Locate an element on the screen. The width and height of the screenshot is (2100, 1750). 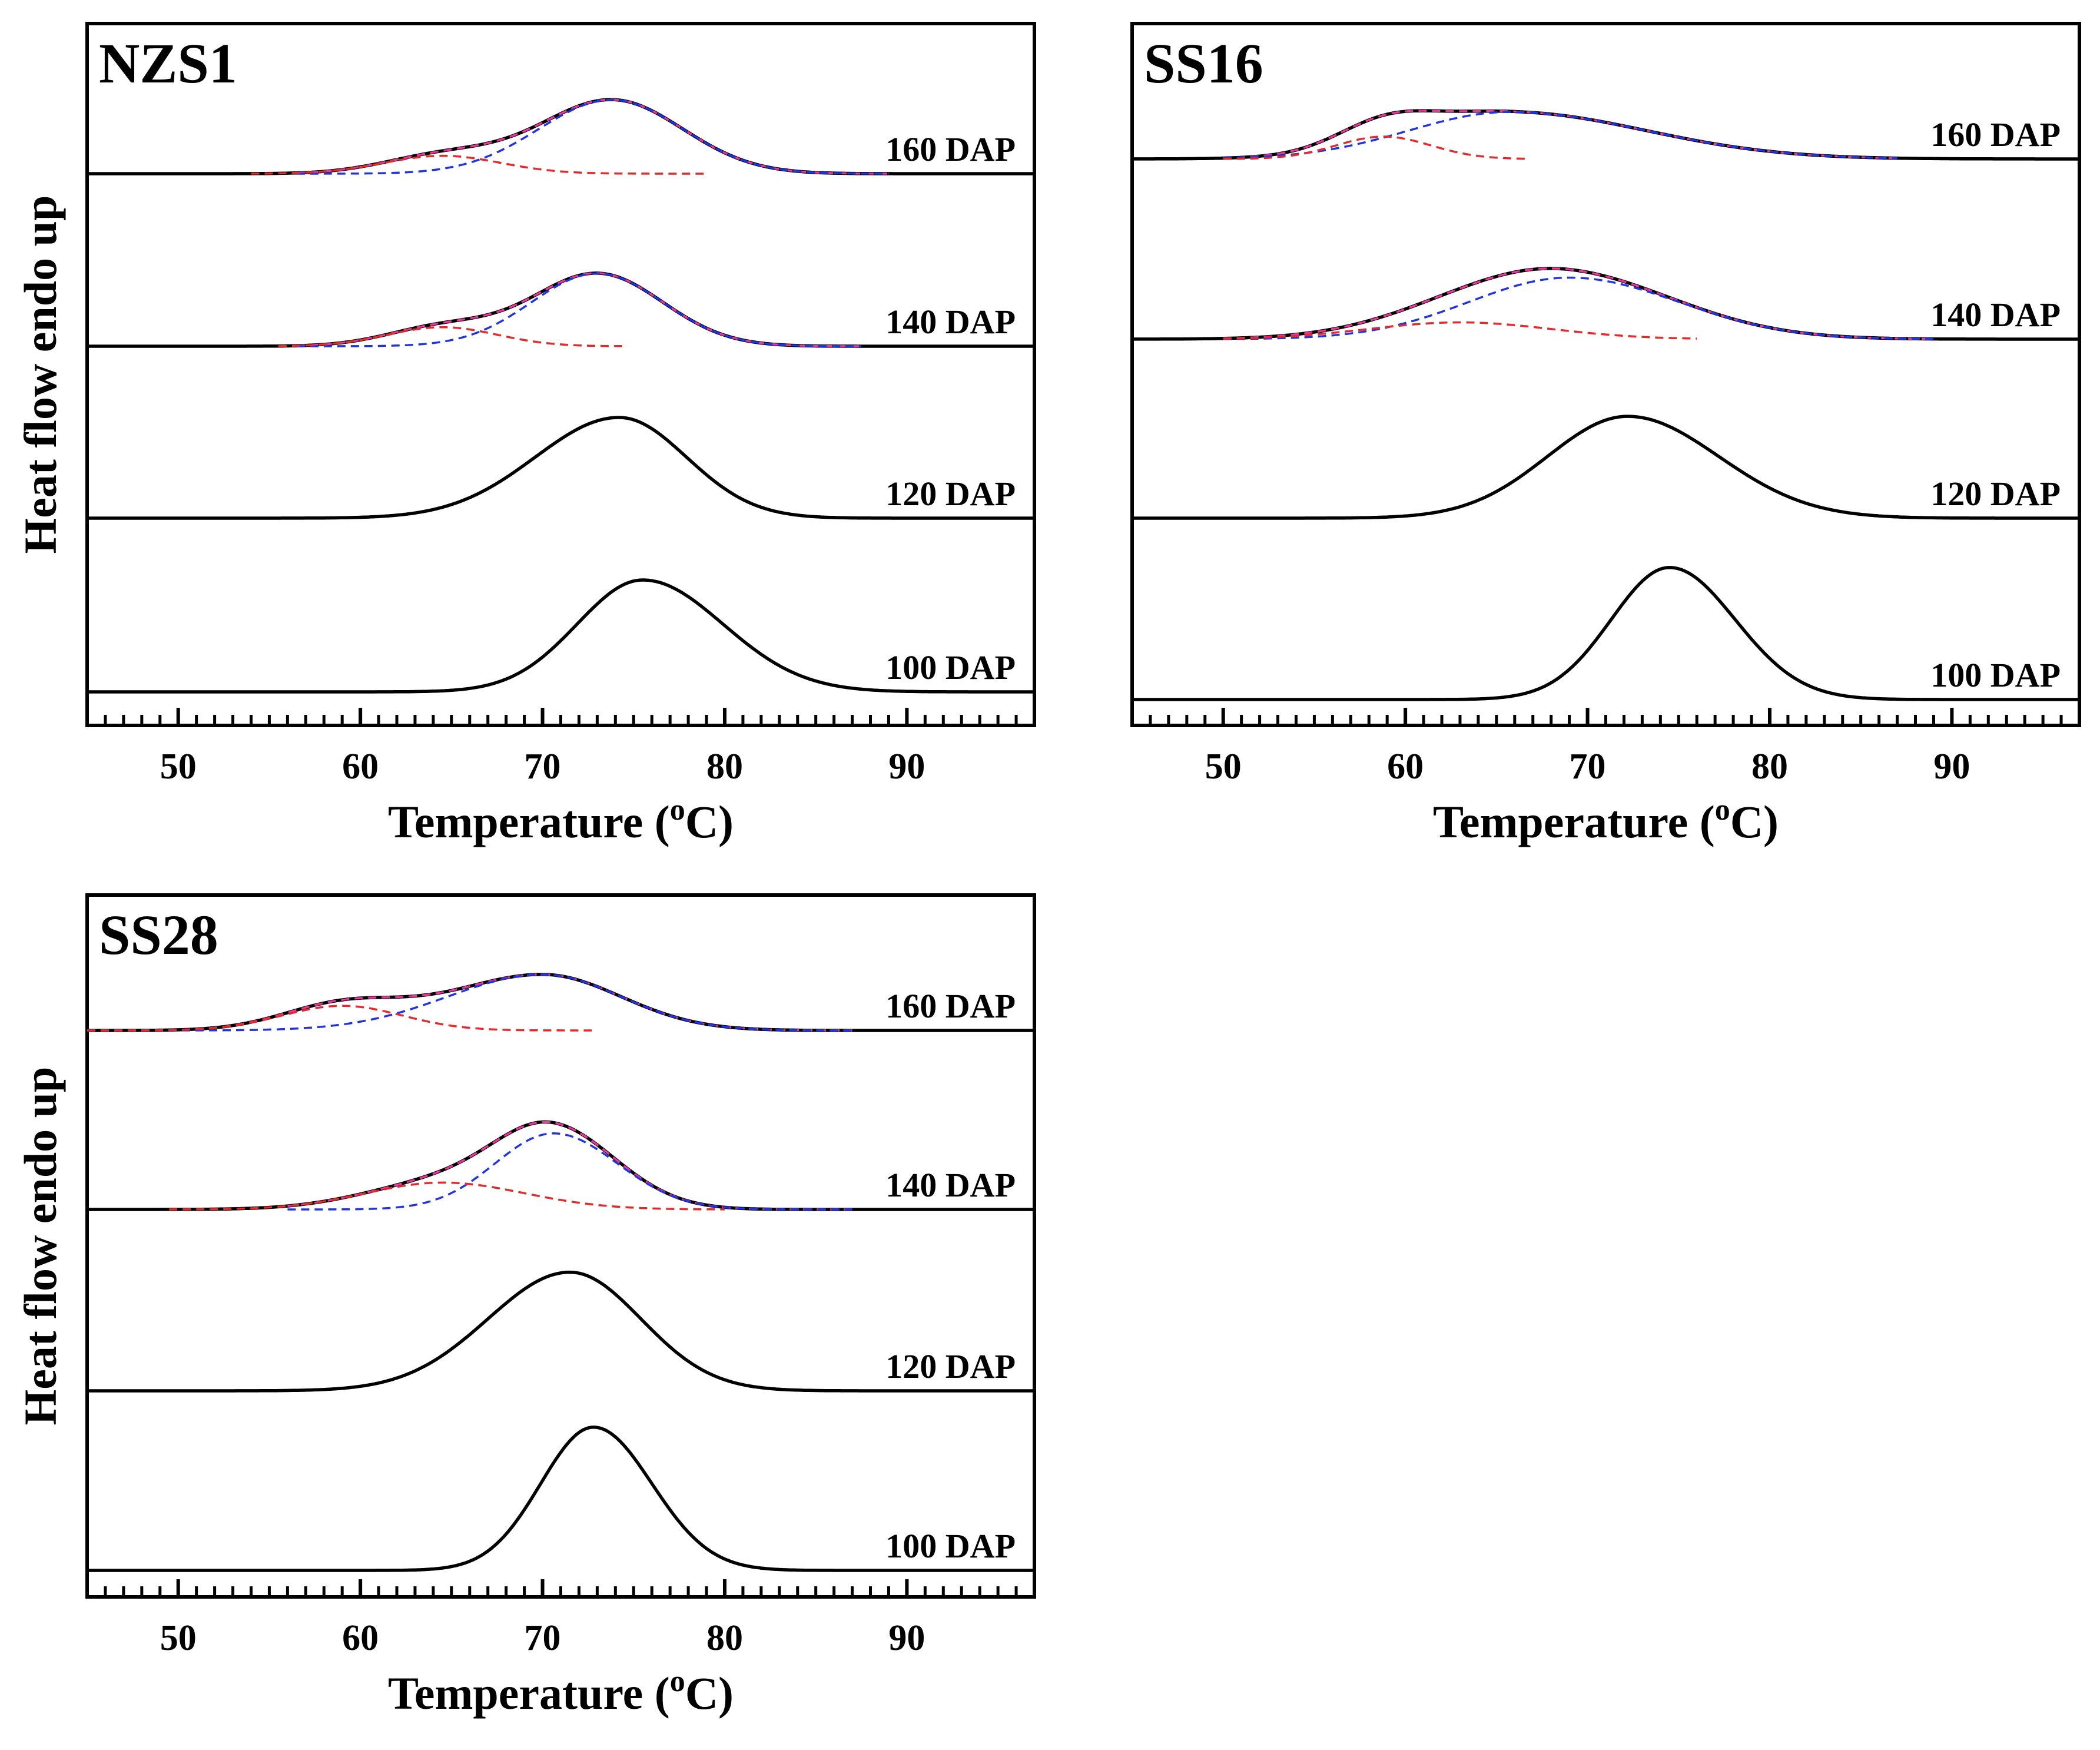
panel-title: SS28 is located at coordinates (159, 935).